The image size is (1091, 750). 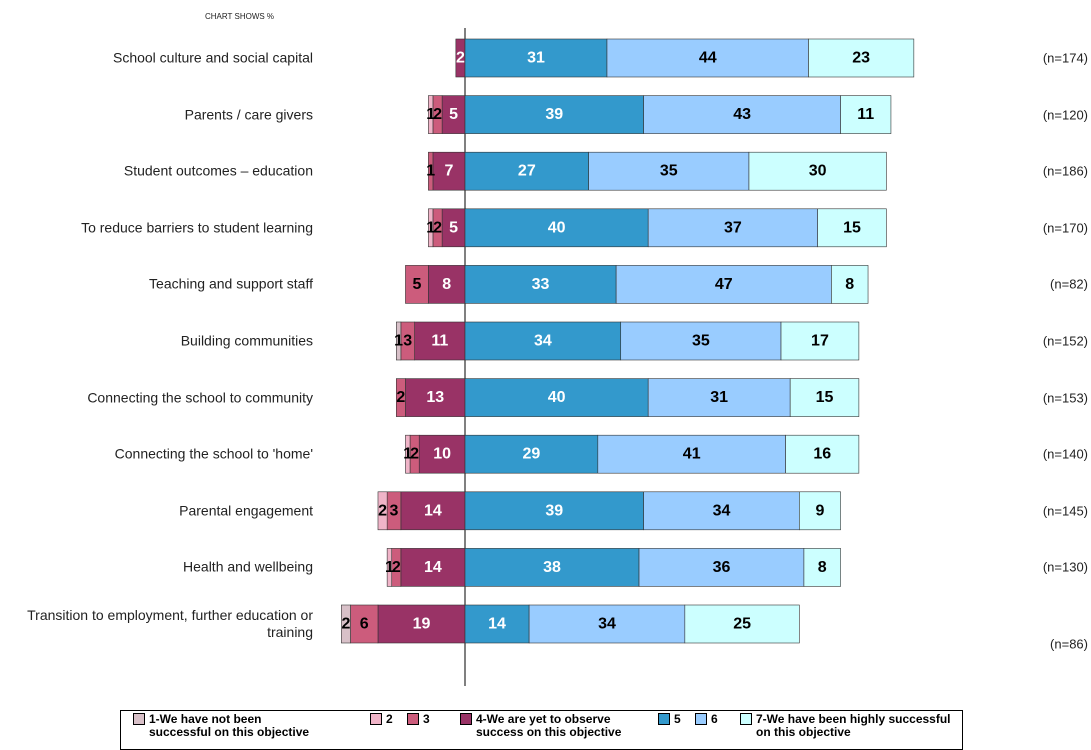 I want to click on value-label: 23, so click(x=861, y=58).